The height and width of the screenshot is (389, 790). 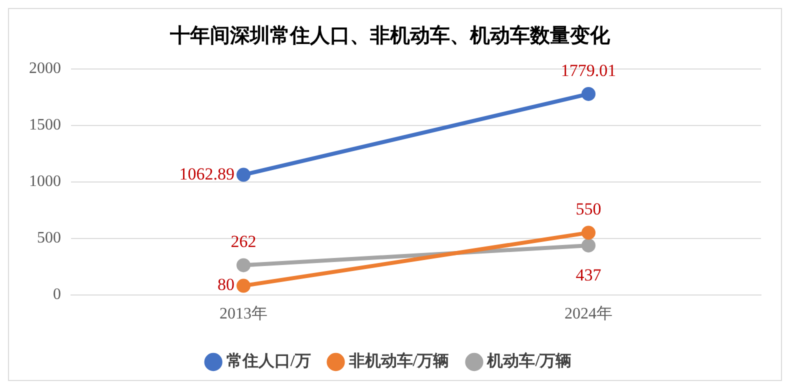 What do you see at coordinates (390, 36) in the screenshot?
I see `chart-title: 十年间深圳常住人口、非机动车、机动车数量变化` at bounding box center [390, 36].